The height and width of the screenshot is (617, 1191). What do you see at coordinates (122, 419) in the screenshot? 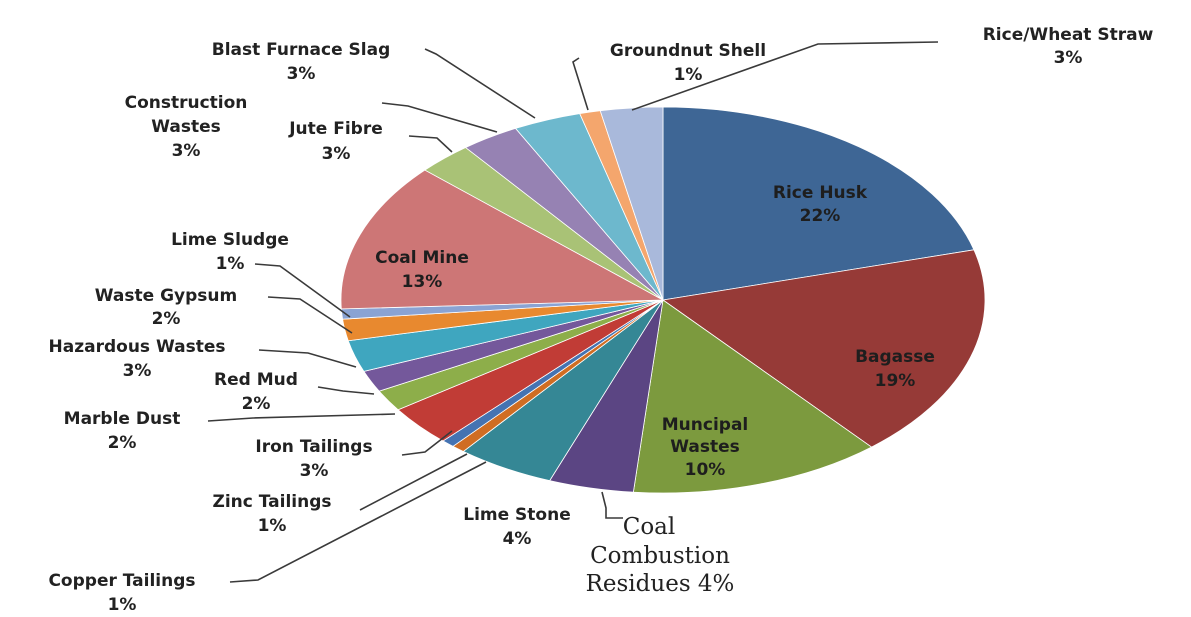
I see `slice-label-marble-dust: Marble Dust` at bounding box center [122, 419].